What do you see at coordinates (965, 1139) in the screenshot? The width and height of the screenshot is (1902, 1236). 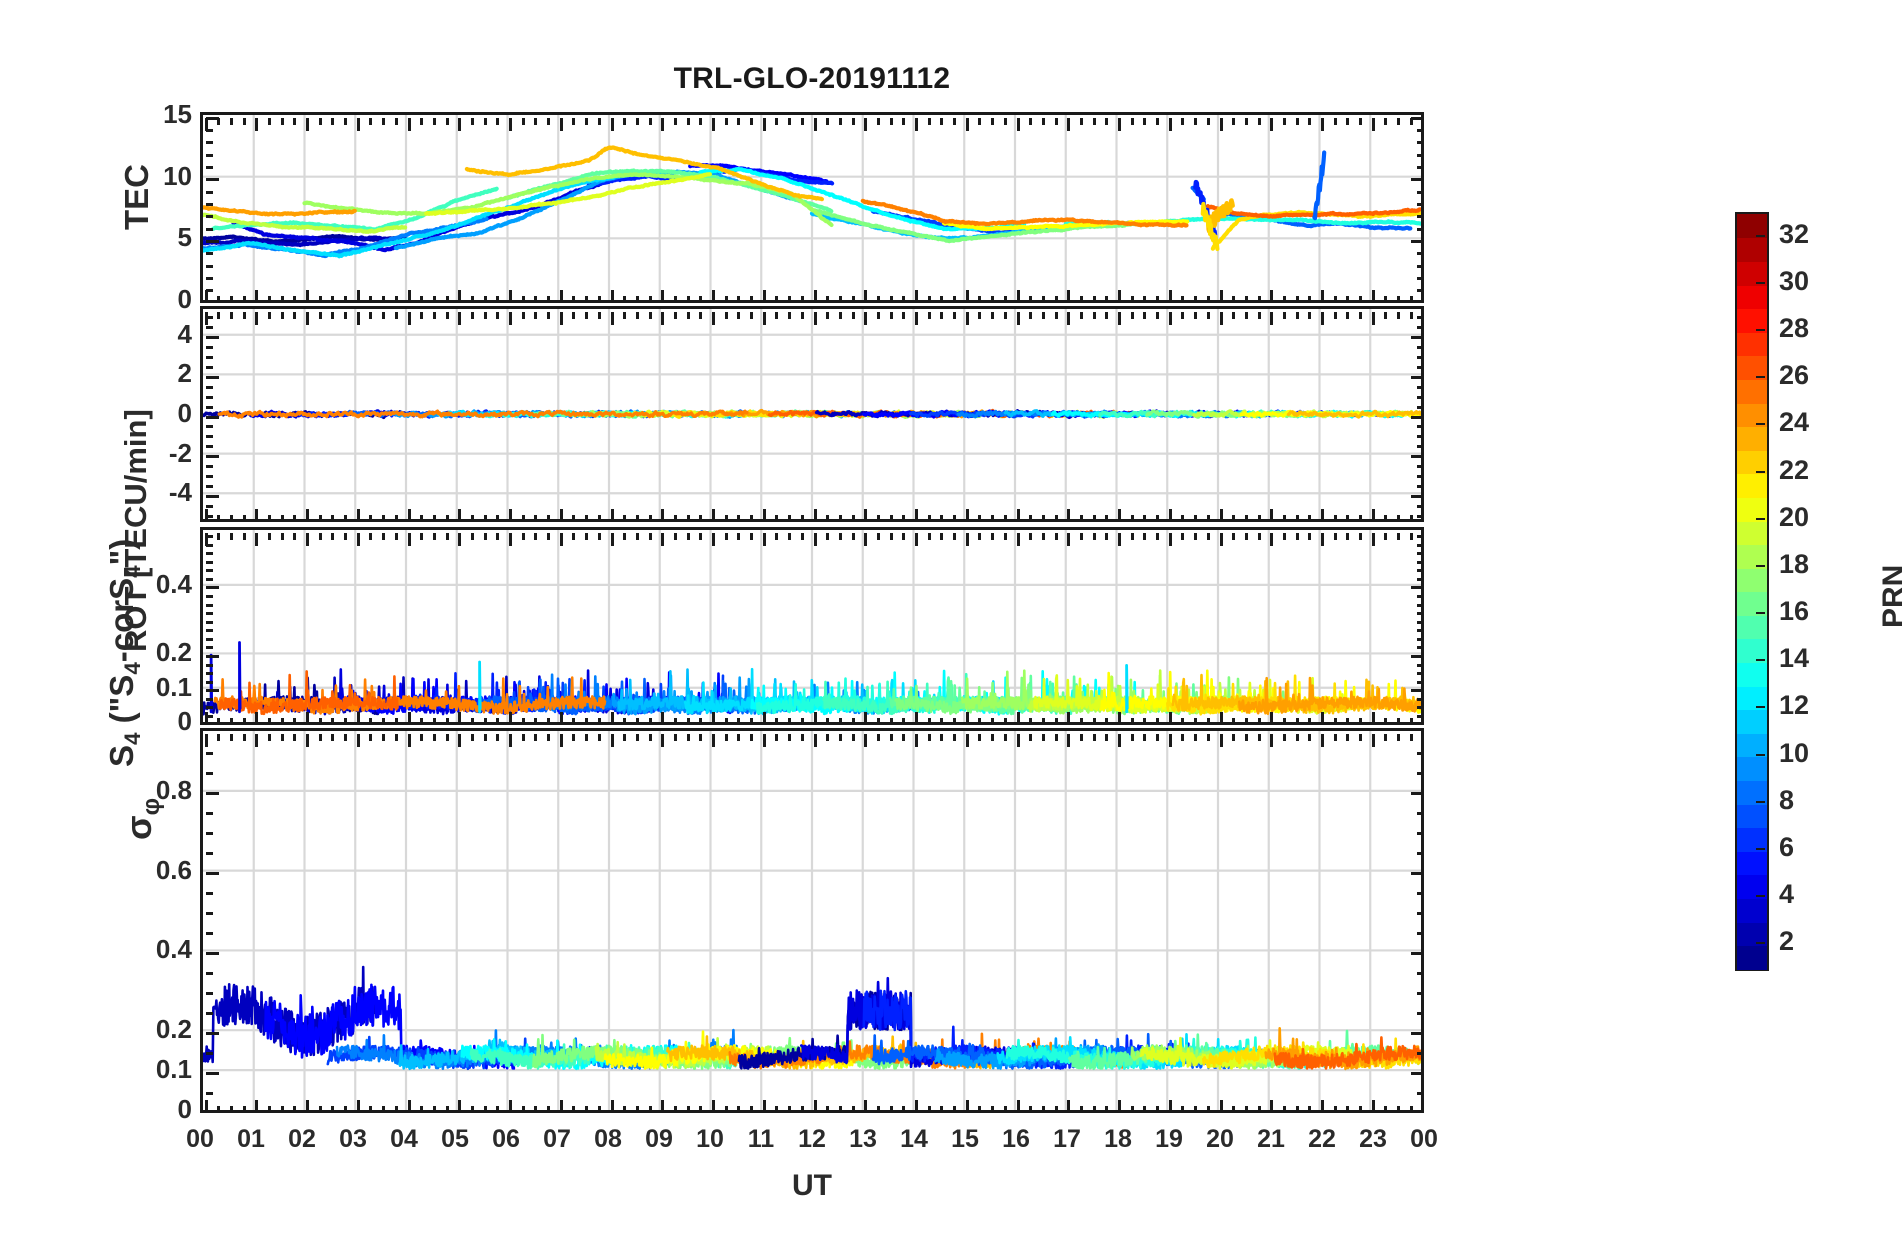 I see `x-tick-label: 15` at bounding box center [965, 1139].